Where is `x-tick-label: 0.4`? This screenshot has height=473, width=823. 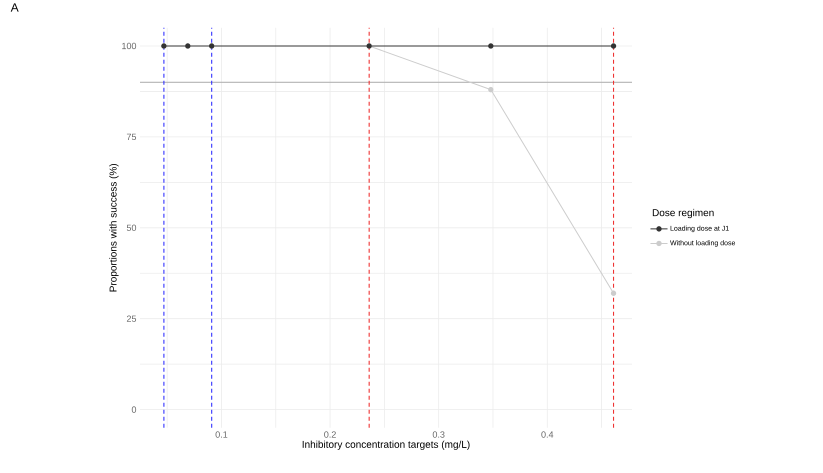 x-tick-label: 0.4 is located at coordinates (547, 434).